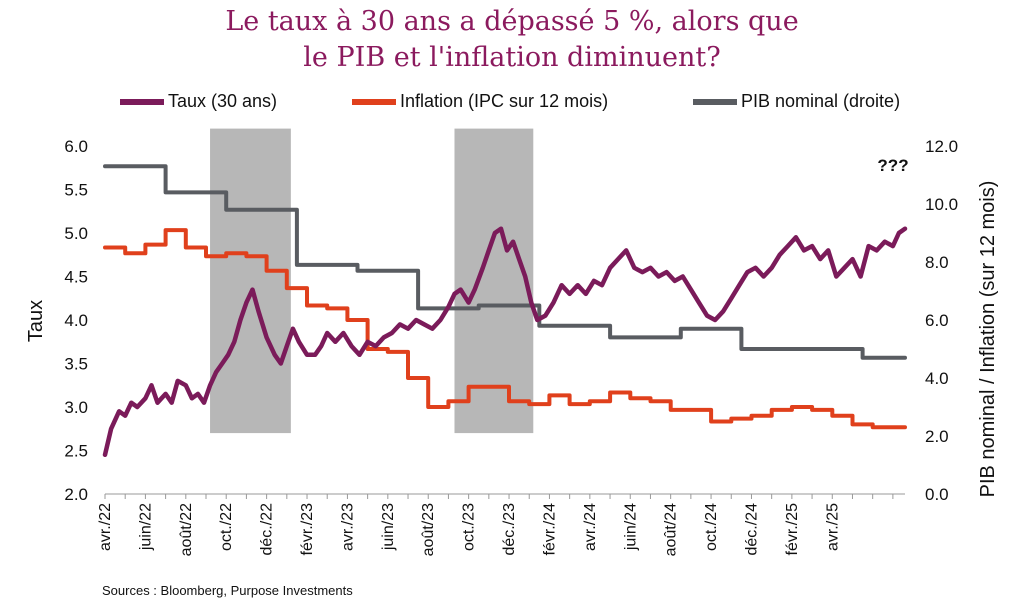 Image resolution: width=1024 pixels, height=612 pixels. Describe the element at coordinates (186, 529) in the screenshot. I see `x-tick-label: août/22` at that location.